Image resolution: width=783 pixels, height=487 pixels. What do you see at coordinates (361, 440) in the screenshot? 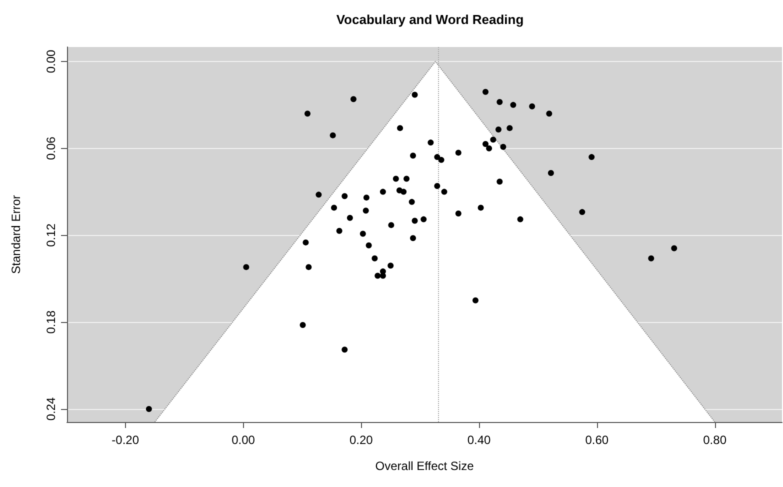
I see `x-tick-label: 0.20` at bounding box center [361, 440].